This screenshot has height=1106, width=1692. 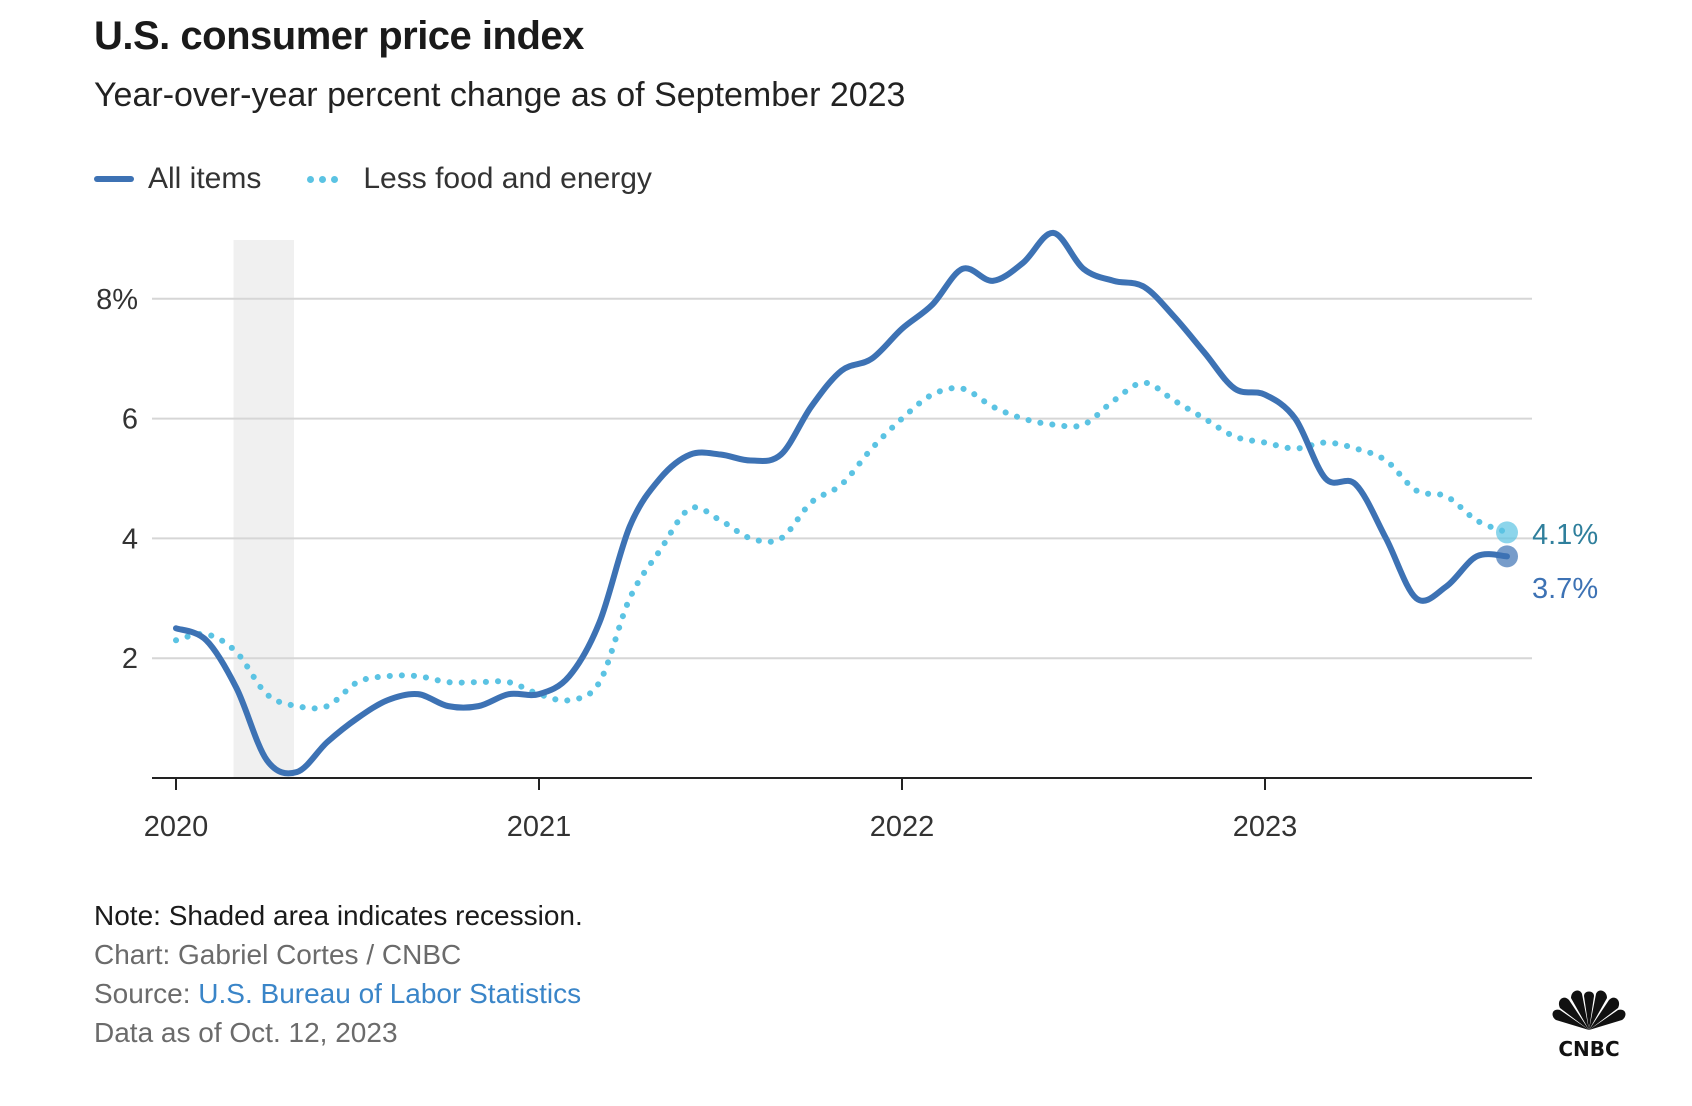 I want to click on x-tick-label: 2023, so click(x=1265, y=827).